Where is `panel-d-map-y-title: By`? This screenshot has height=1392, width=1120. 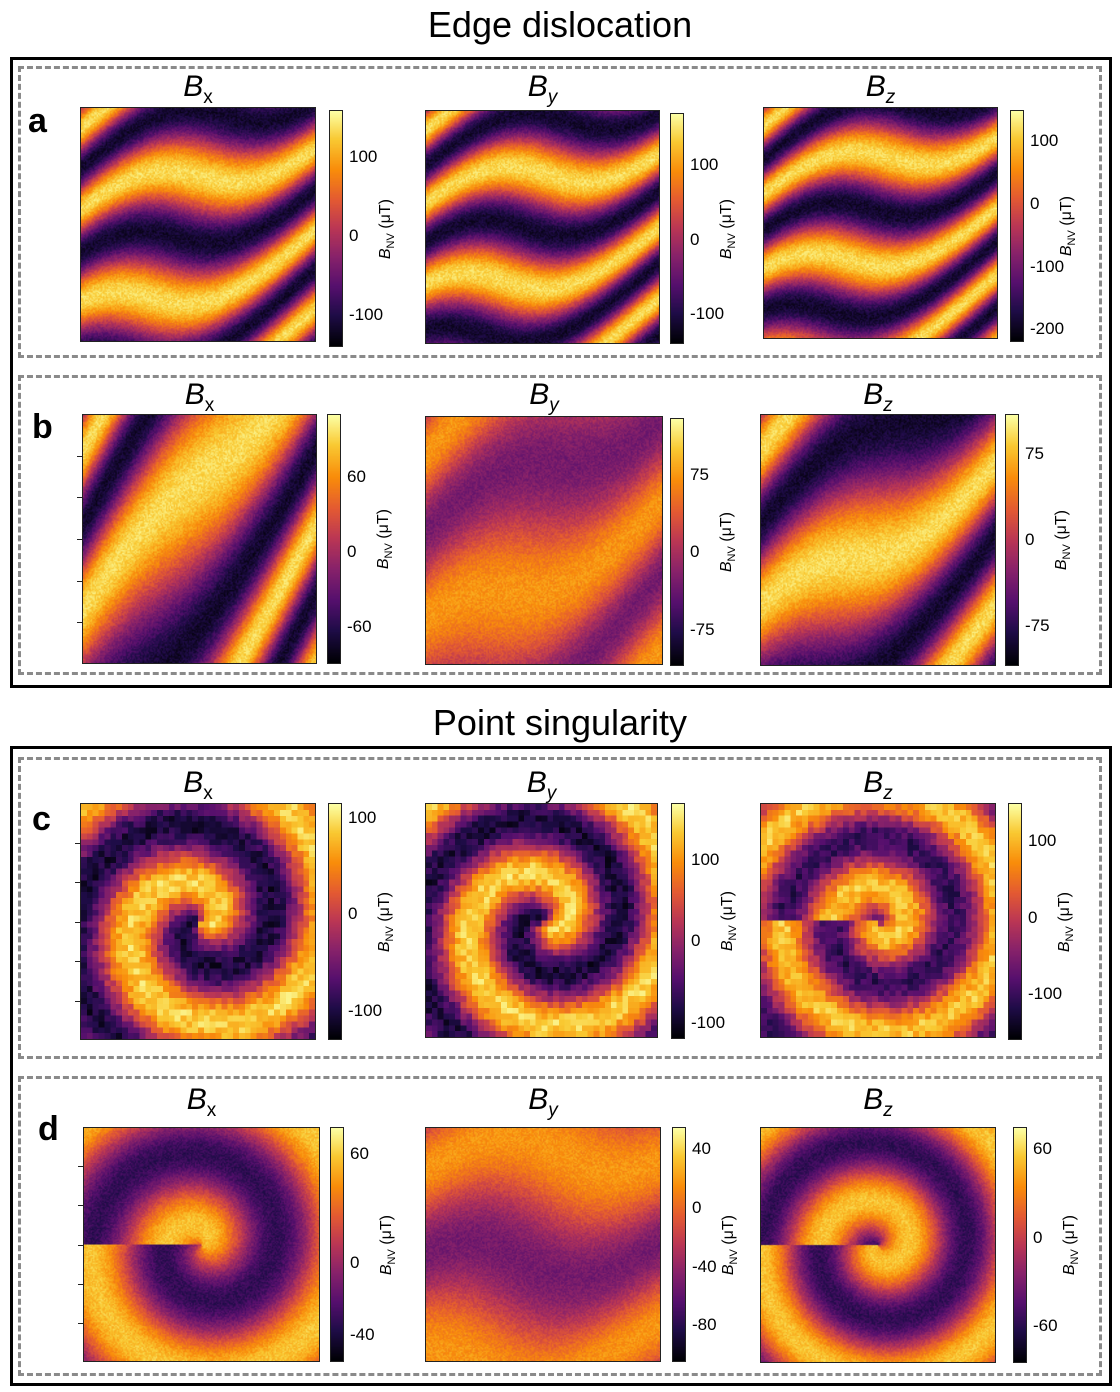
panel-d-map-y-title: By is located at coordinates (543, 1102).